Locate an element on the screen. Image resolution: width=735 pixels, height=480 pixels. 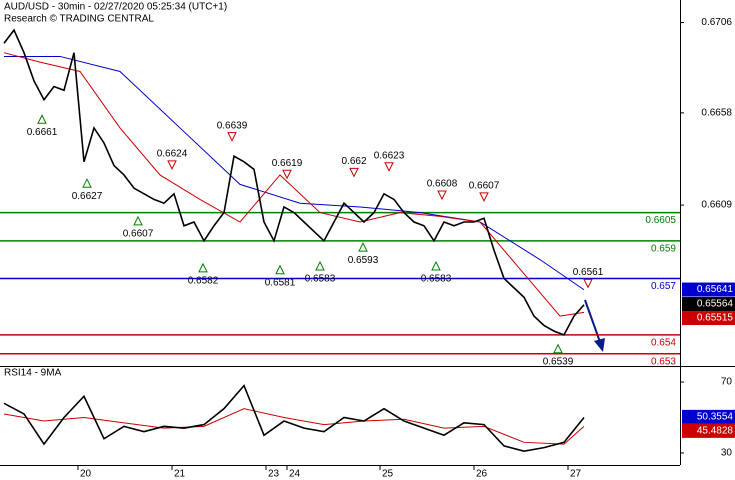
high-label: 0.6623 is located at coordinates (389, 155).